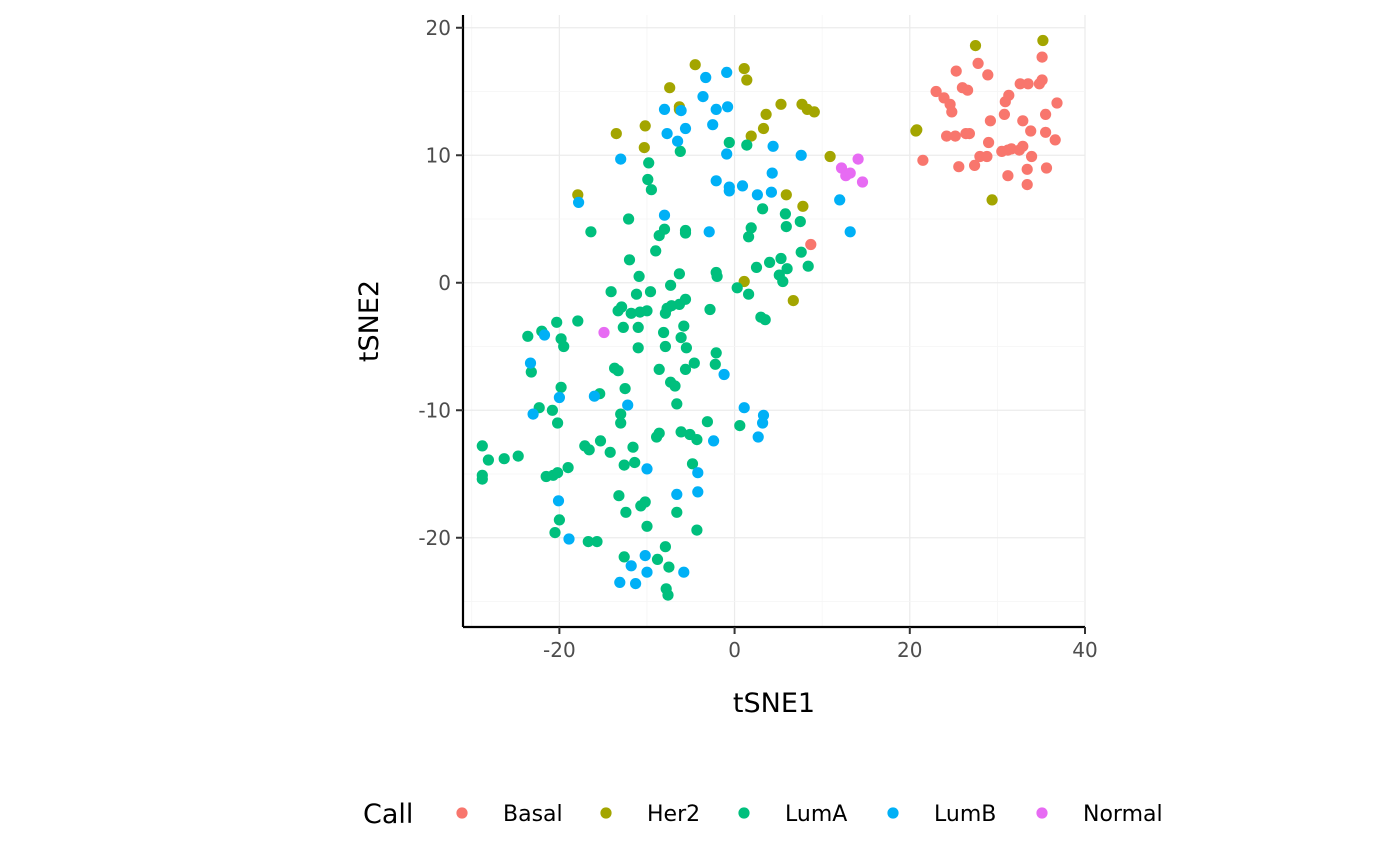 This screenshot has height=865, width=1400. Describe the element at coordinates (893, 813) in the screenshot. I see `legend-key-lumb` at that location.